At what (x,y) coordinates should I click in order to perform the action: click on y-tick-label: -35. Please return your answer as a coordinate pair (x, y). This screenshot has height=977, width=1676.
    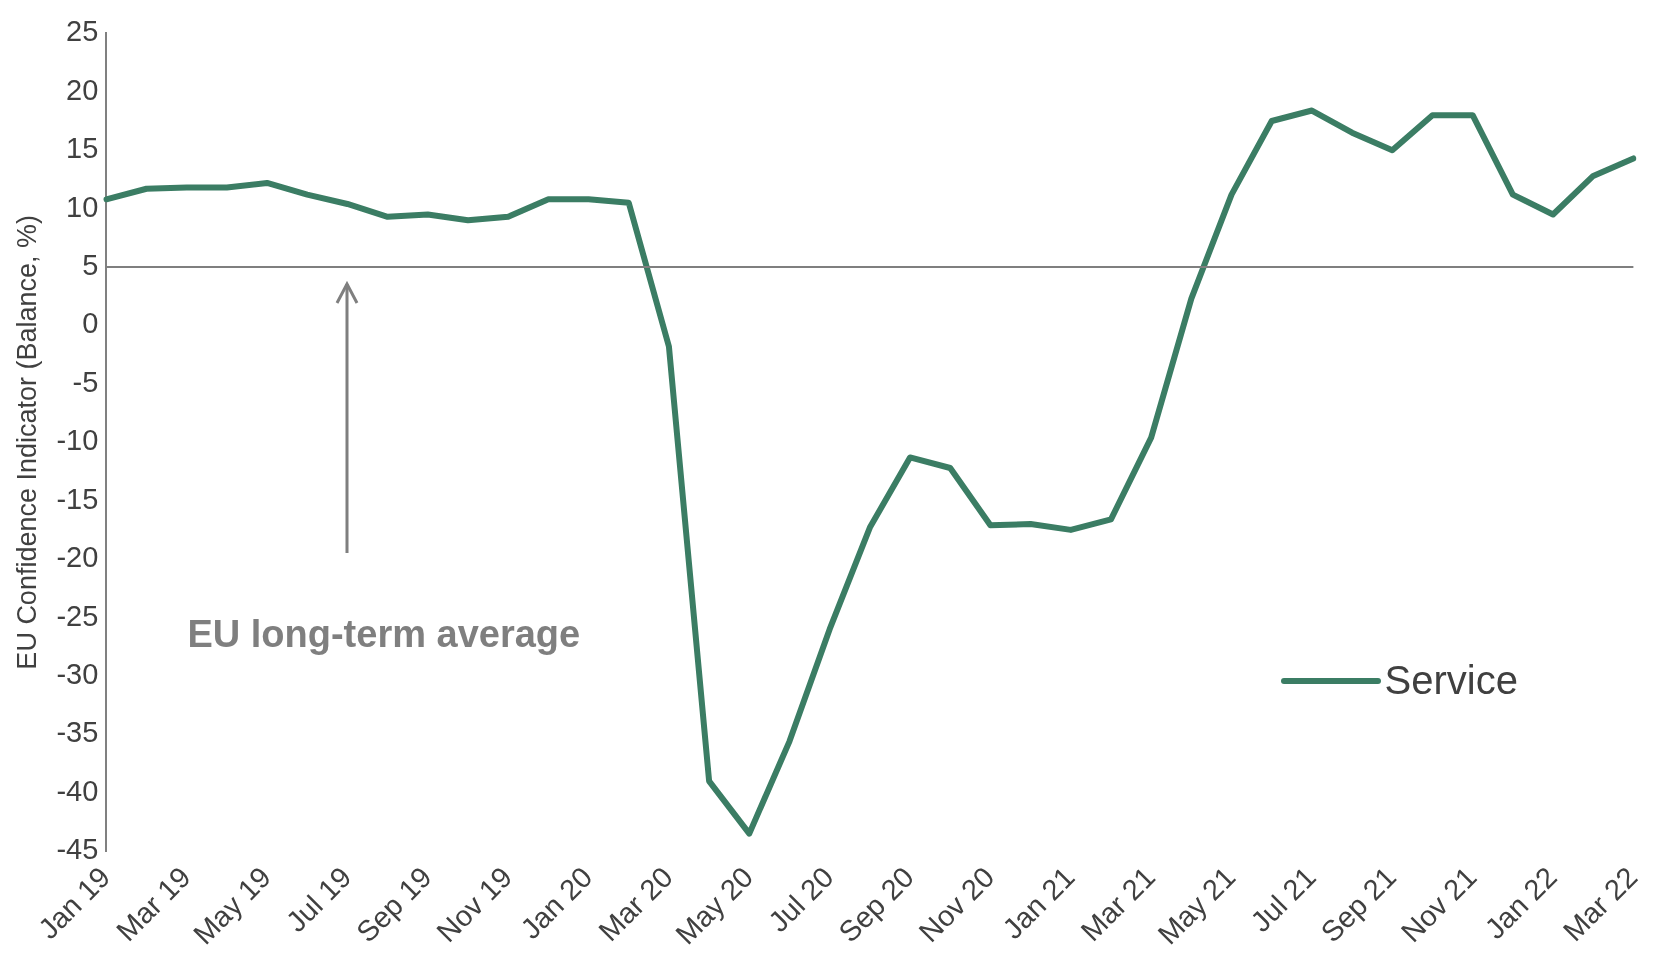
    Looking at the image, I should click on (77, 732).